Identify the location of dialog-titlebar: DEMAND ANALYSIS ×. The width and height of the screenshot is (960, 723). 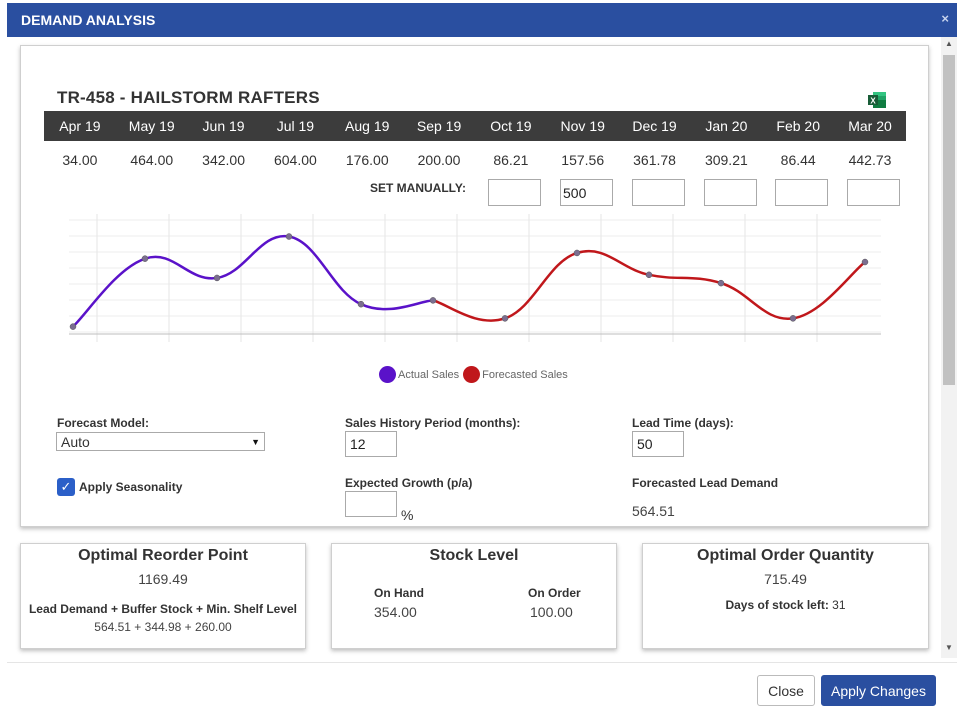
(482, 20).